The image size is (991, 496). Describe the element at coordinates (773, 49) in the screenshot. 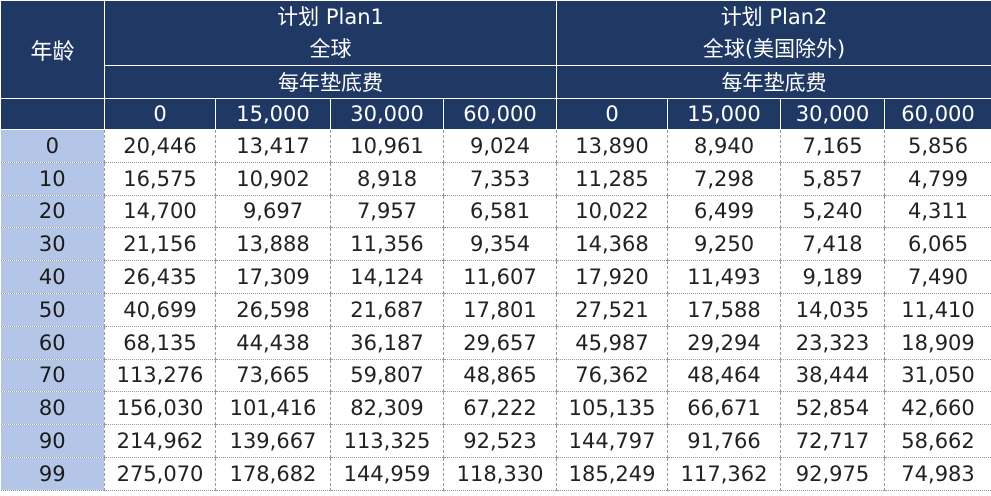

I see `plan2-region: 全球(美国除外)` at that location.